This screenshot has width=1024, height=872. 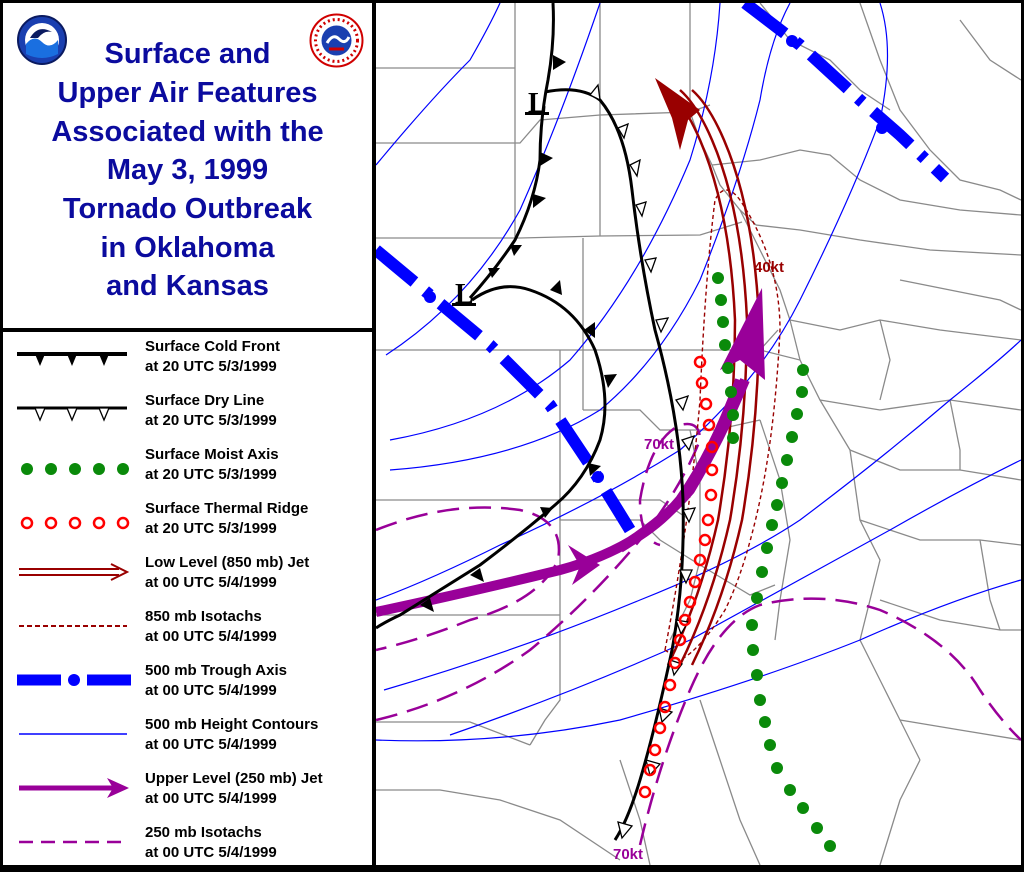 What do you see at coordinates (73, 842) in the screenshot?
I see `isotach-250-symbol` at bounding box center [73, 842].